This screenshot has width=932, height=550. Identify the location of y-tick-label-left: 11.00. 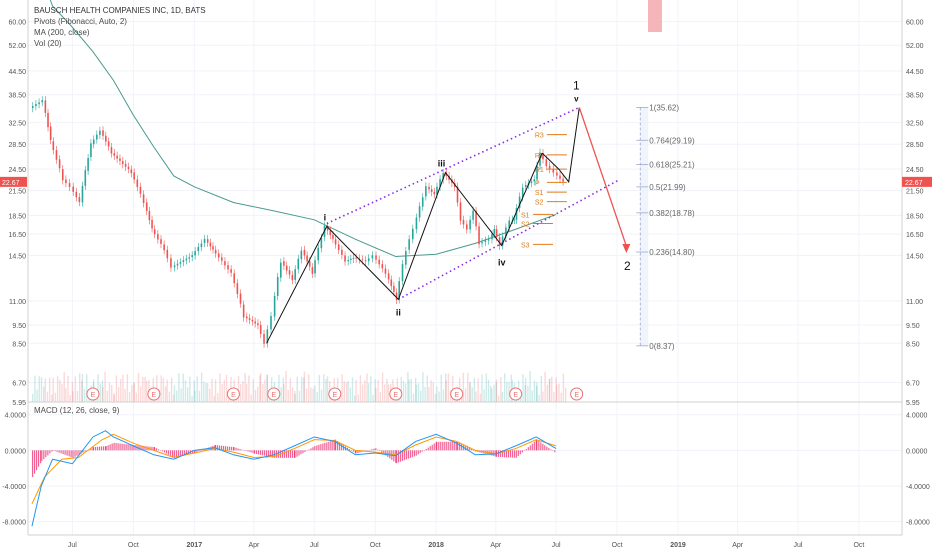
(17, 302).